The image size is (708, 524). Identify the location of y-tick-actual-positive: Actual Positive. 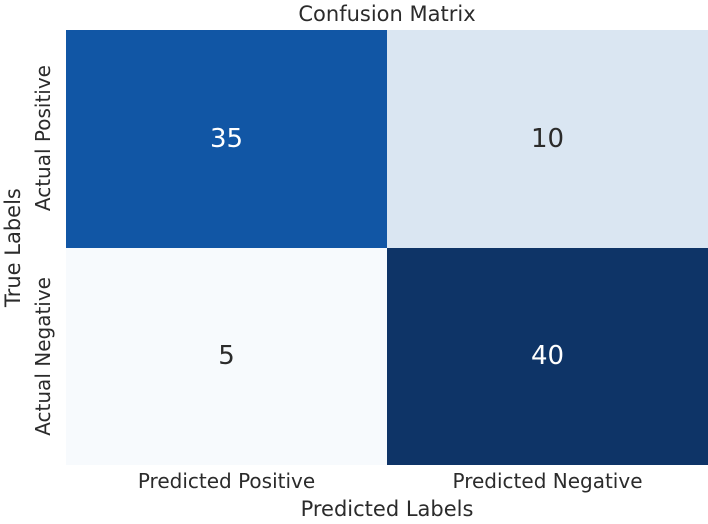
(43, 138).